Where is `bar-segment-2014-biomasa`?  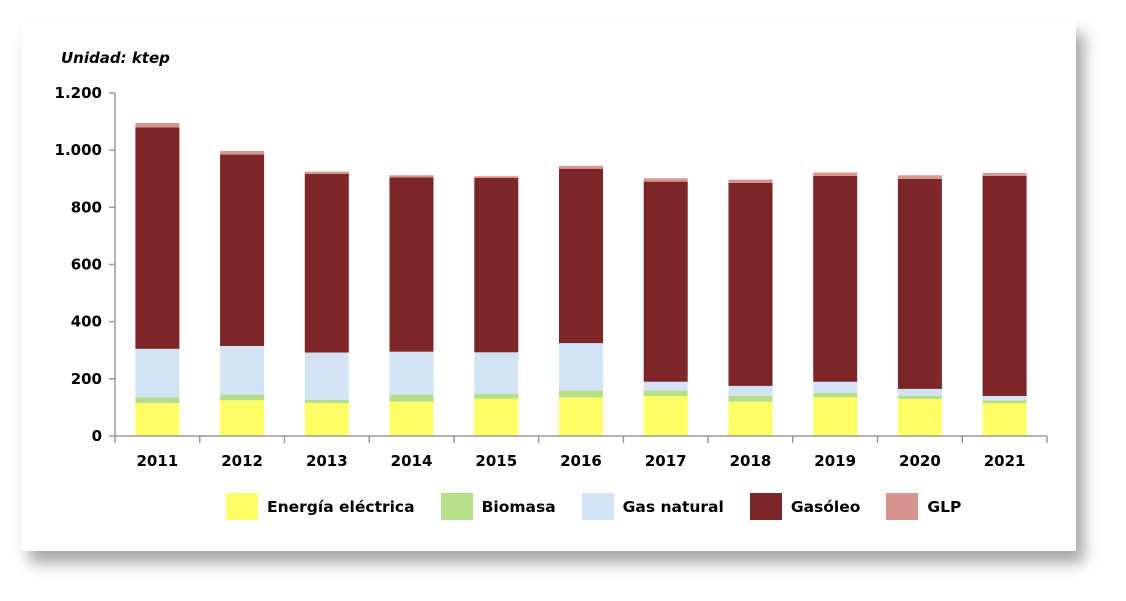 bar-segment-2014-biomasa is located at coordinates (411, 398).